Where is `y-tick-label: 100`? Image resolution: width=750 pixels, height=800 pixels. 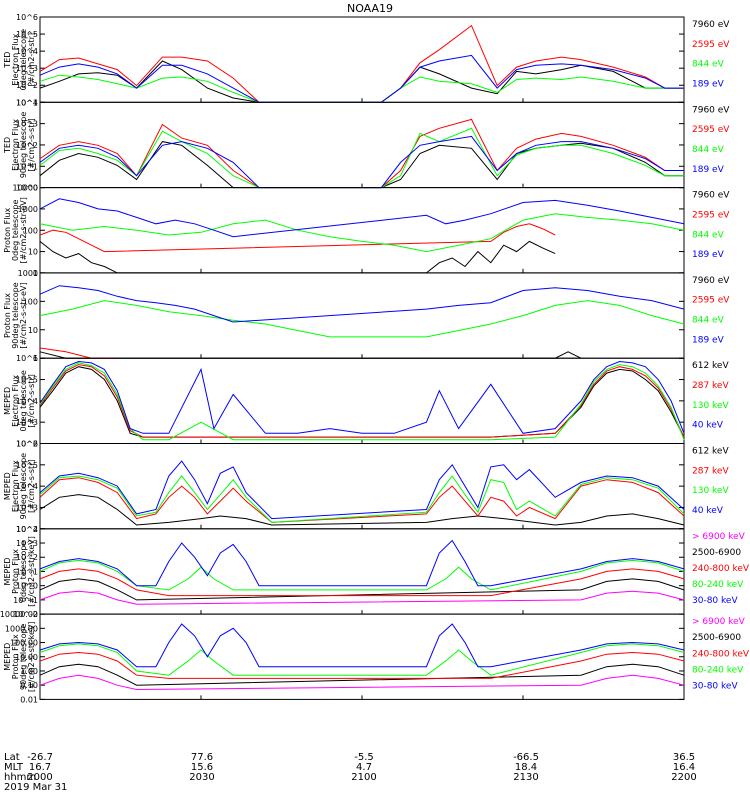 y-tick-label: 100 is located at coordinates (30, 230).